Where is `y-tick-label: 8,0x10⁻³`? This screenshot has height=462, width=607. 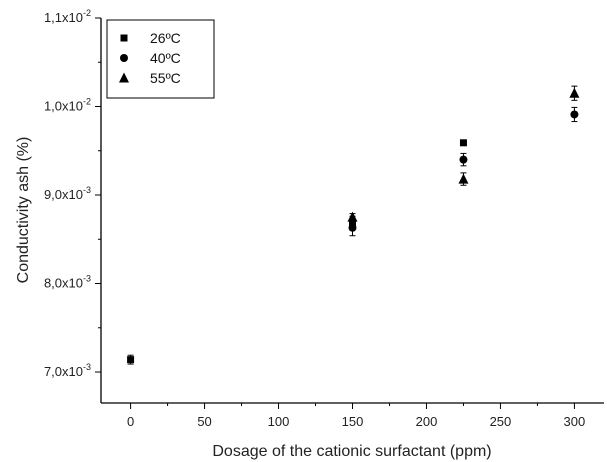
y-tick-label: 8,0x10⁻³ is located at coordinates (67, 282).